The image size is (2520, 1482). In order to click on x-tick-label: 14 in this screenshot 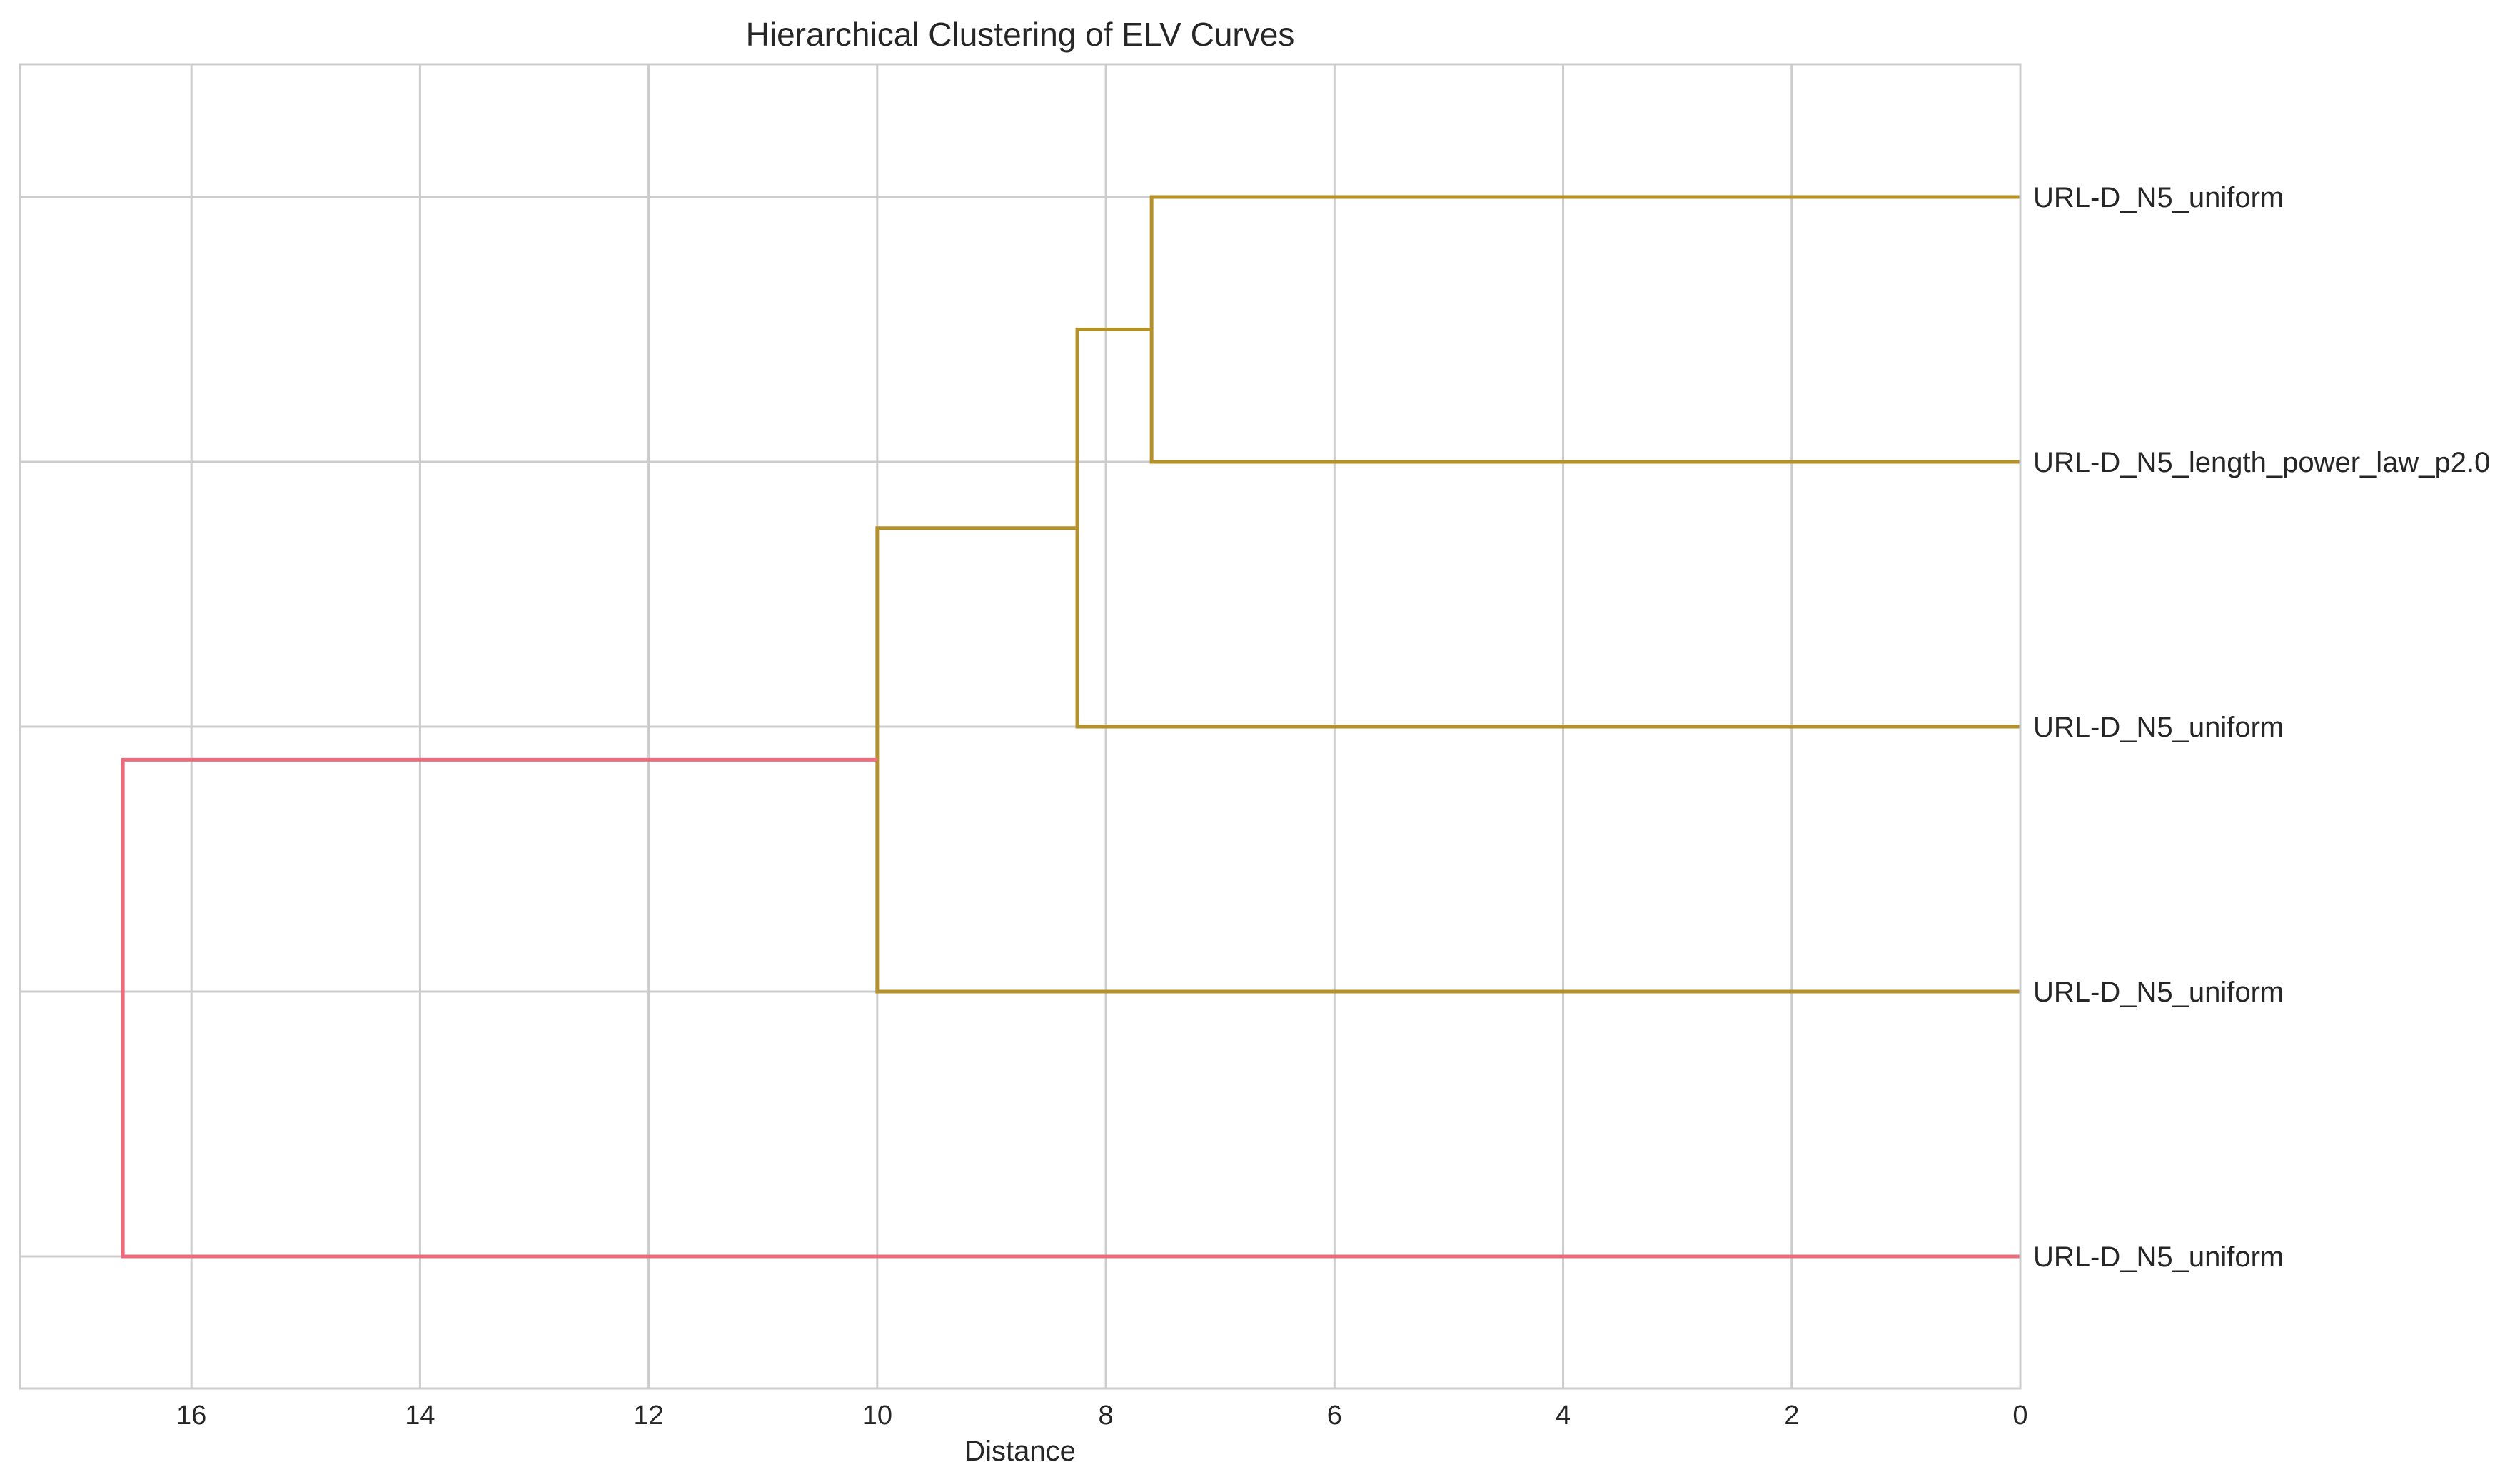, I will do `click(420, 1416)`.